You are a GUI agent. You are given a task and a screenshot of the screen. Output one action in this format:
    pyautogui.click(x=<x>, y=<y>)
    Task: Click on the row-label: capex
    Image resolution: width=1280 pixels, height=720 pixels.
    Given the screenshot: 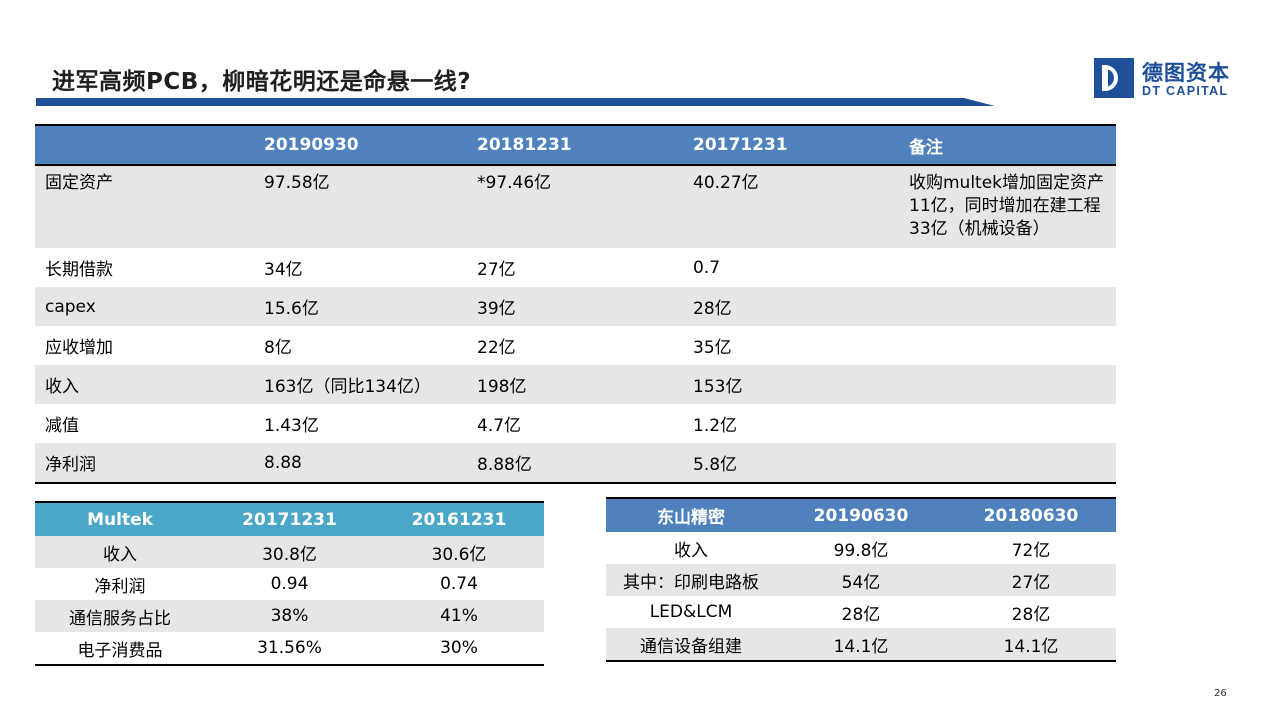 What is the action you would take?
    pyautogui.click(x=144, y=306)
    